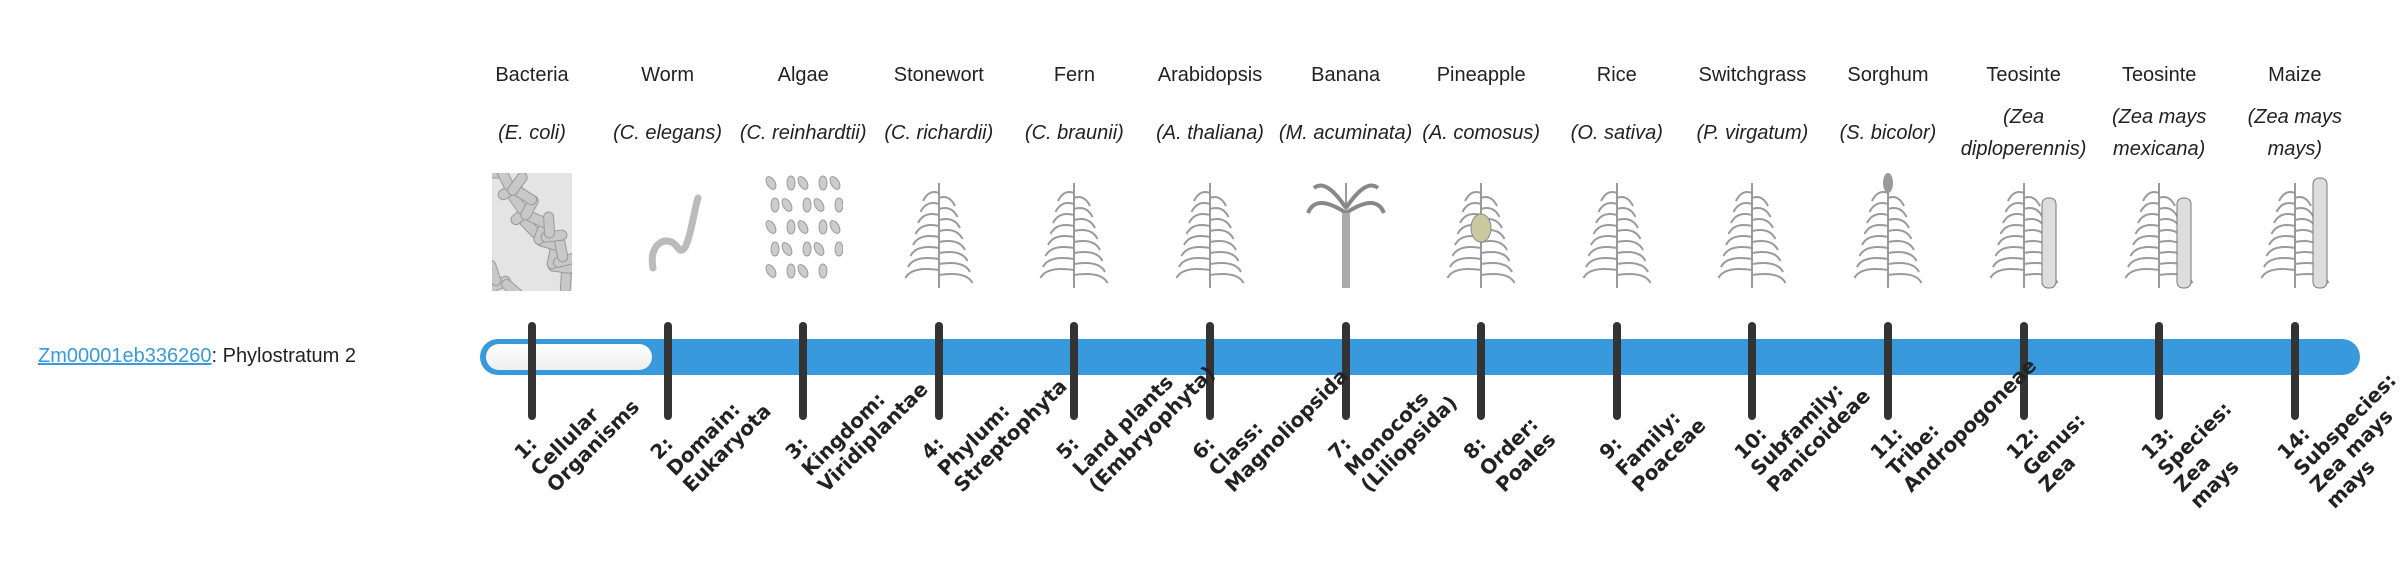 The image size is (2400, 580). Describe the element at coordinates (803, 233) in the screenshot. I see `algae-icon` at that location.